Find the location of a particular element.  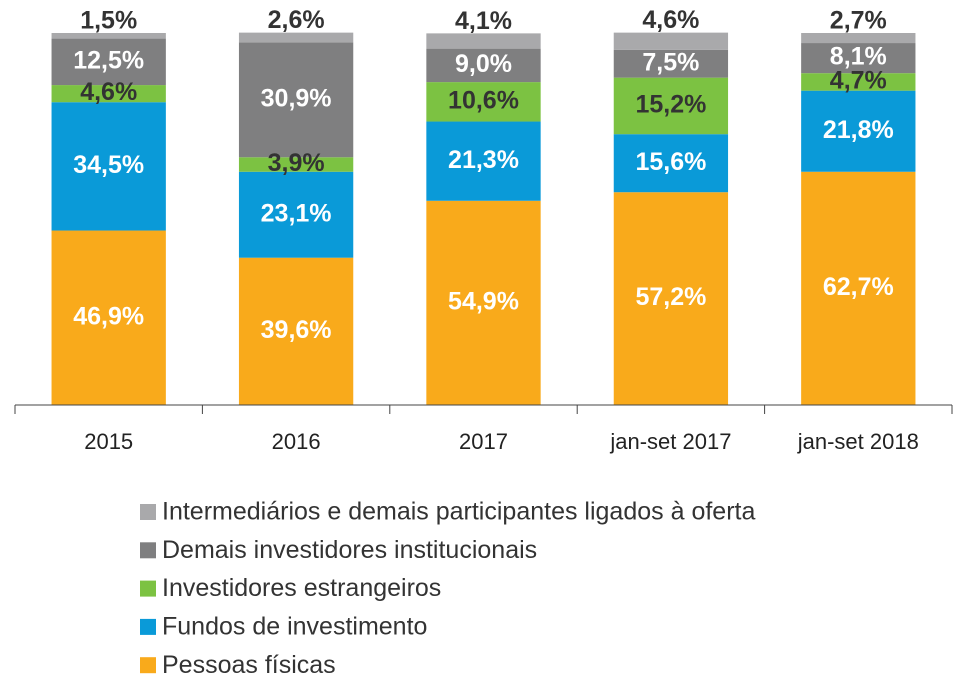

value-label: 21,3% is located at coordinates (483, 160).